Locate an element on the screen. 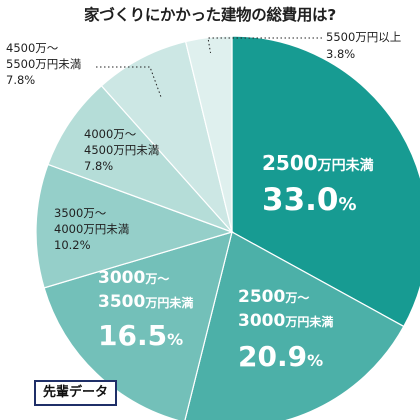 This screenshot has width=420, height=420. slice-label: 2500万円未満 is located at coordinates (318, 163).